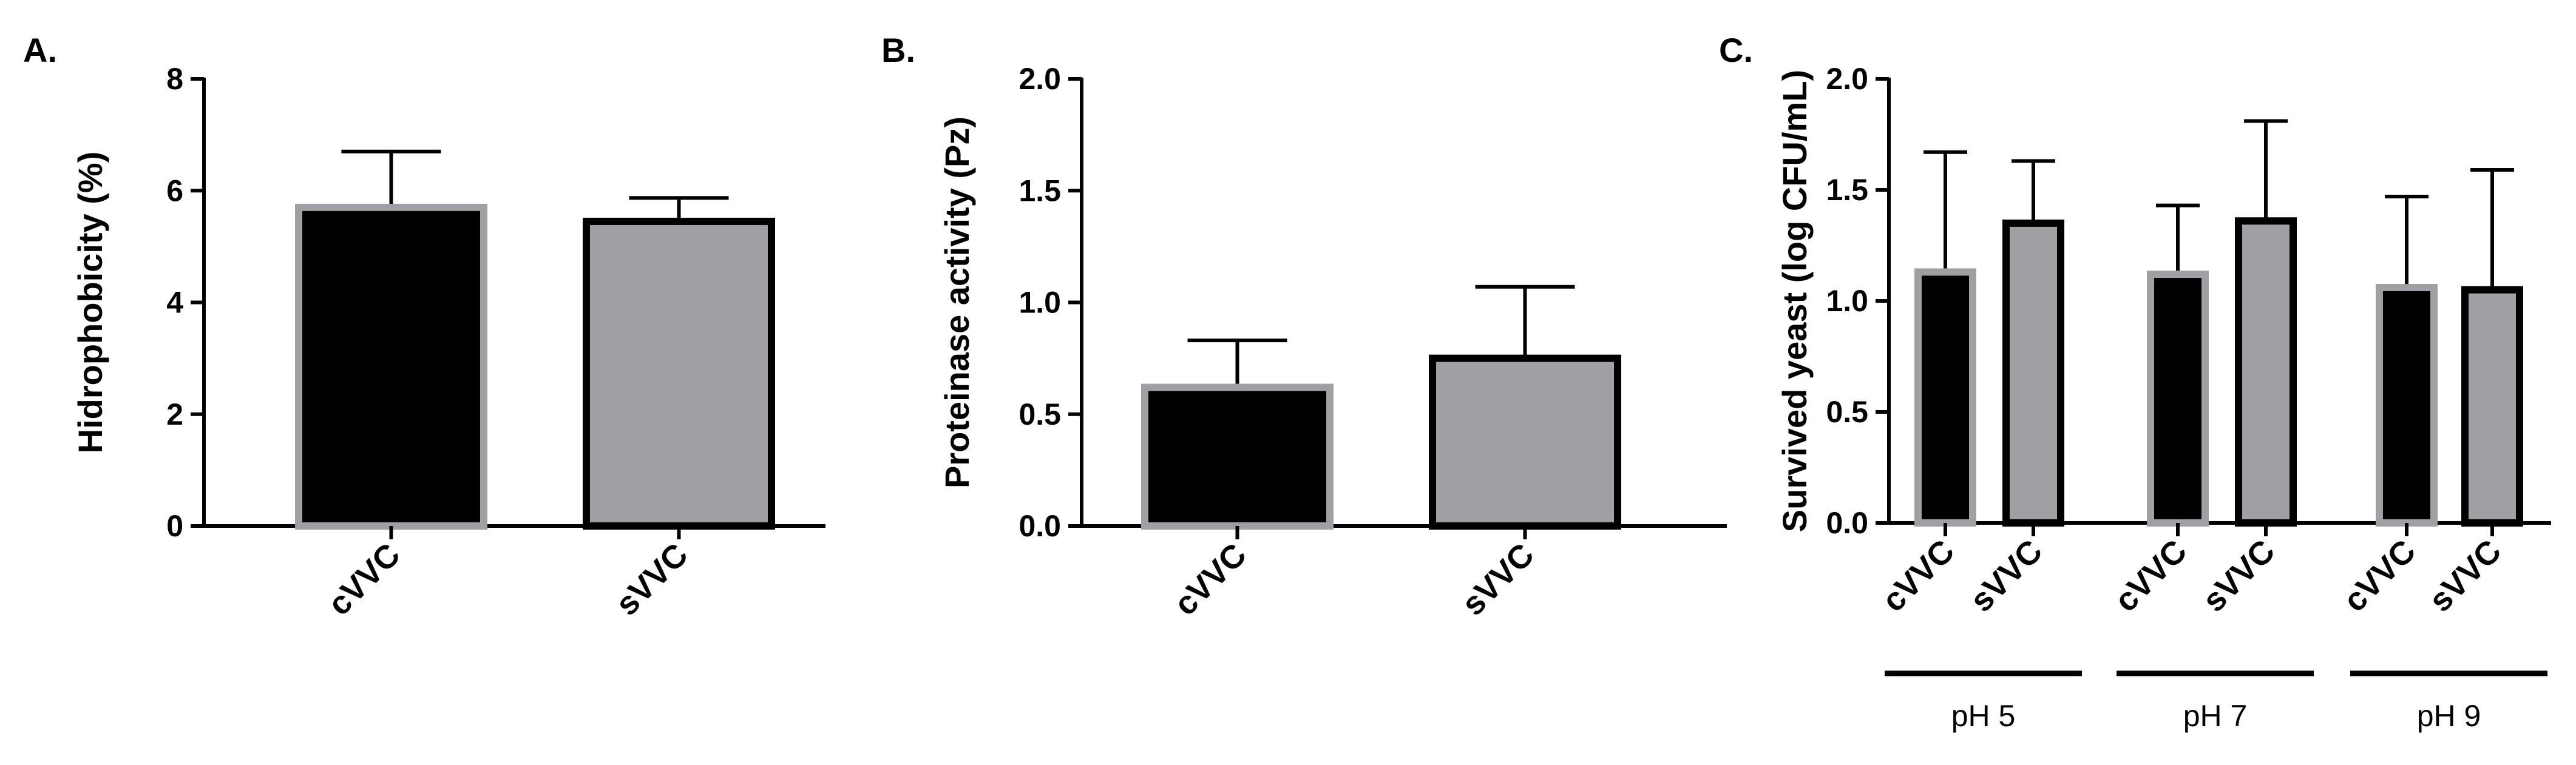 This screenshot has width=2576, height=765. What do you see at coordinates (1736, 50) in the screenshot?
I see `panel-letter: C.` at bounding box center [1736, 50].